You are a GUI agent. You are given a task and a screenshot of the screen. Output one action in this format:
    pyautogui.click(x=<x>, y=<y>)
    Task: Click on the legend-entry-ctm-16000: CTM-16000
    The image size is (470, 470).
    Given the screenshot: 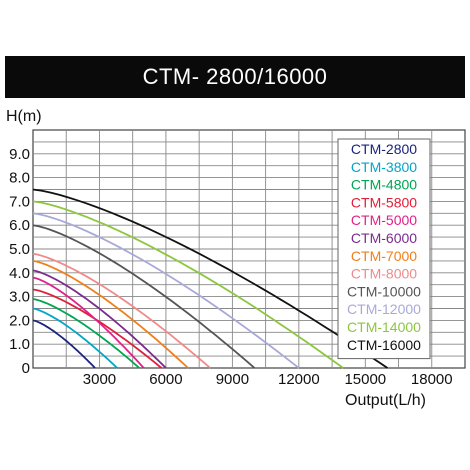 What is the action you would take?
    pyautogui.click(x=384, y=345)
    